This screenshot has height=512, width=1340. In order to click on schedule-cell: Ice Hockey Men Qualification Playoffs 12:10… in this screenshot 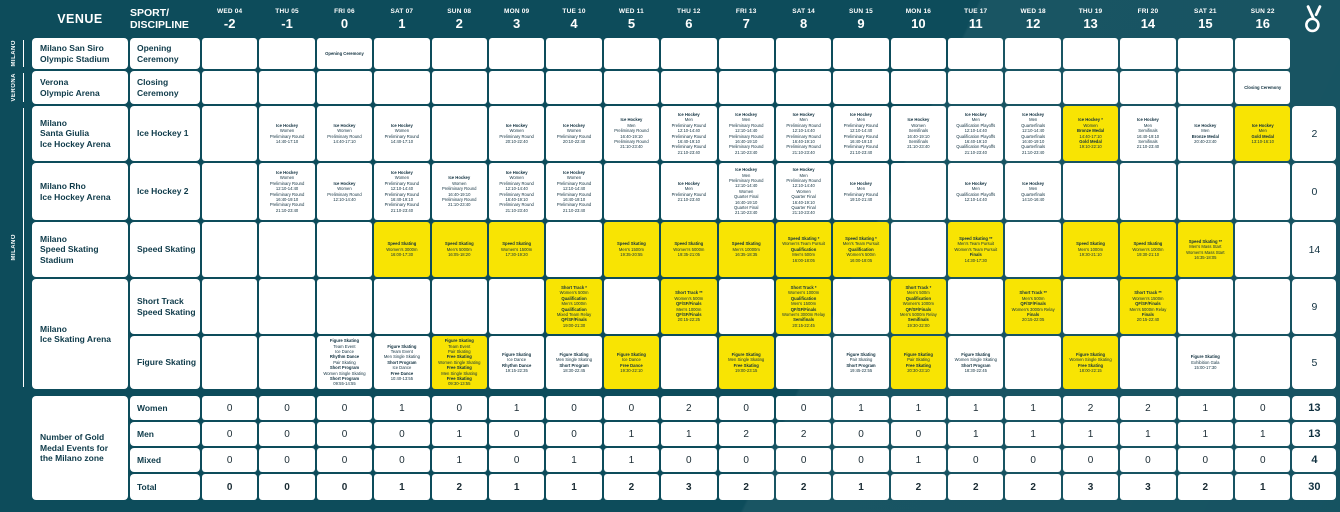, I will do `click(976, 133)`.